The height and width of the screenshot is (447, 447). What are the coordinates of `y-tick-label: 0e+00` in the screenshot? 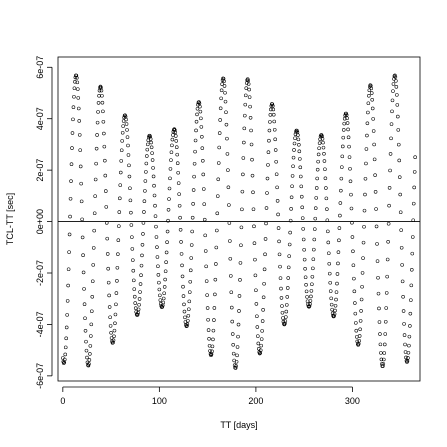 It's located at (40, 221).